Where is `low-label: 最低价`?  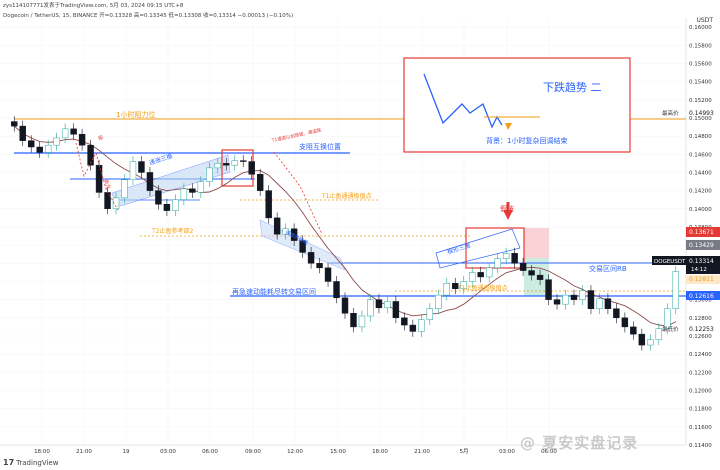 low-label: 最低价 is located at coordinates (670, 329).